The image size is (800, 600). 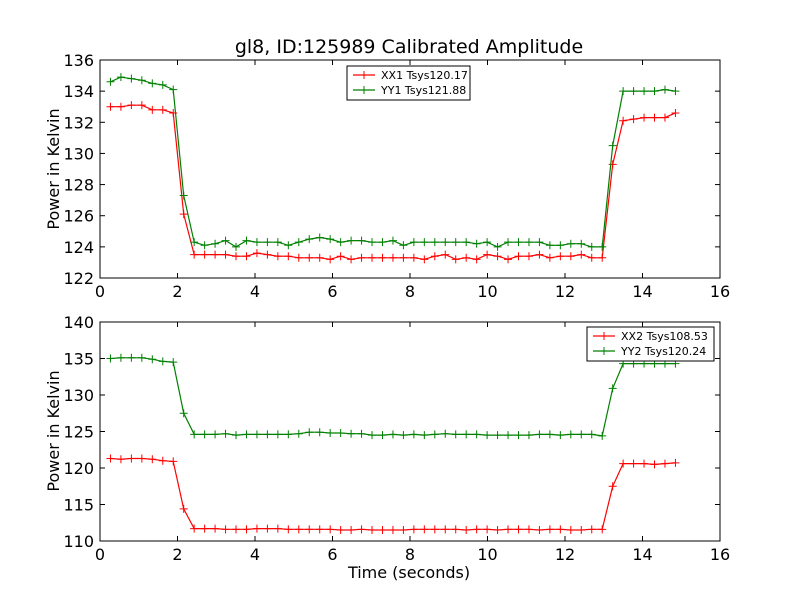 I want to click on chart-title: gl8, ID:125989 Calibrated Amplitude, so click(x=409, y=47).